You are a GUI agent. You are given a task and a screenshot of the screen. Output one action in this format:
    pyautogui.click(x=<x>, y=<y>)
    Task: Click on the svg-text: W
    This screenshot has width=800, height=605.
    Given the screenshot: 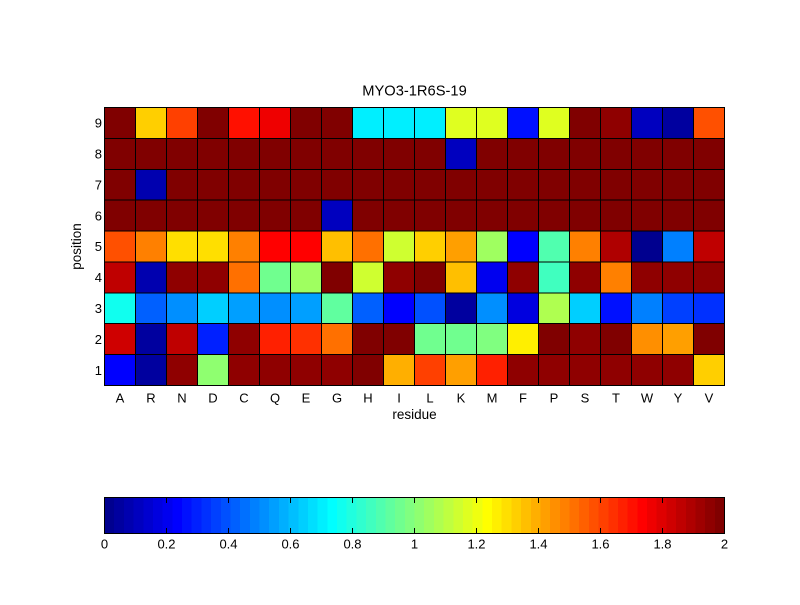 What is the action you would take?
    pyautogui.click(x=647, y=398)
    